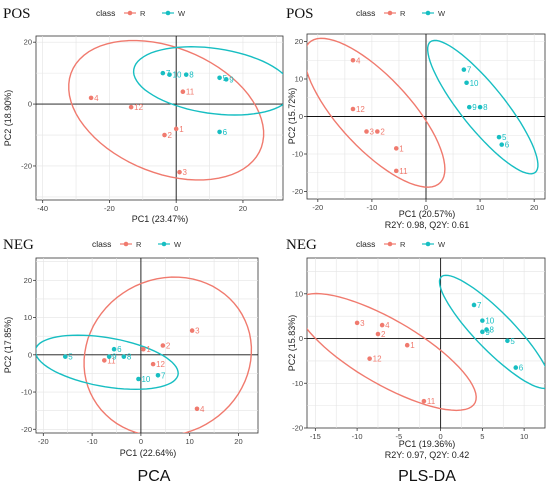 This screenshot has height=488, width=550. What do you see at coordinates (482, 436) in the screenshot?
I see `x-tick-label: 5` at bounding box center [482, 436].